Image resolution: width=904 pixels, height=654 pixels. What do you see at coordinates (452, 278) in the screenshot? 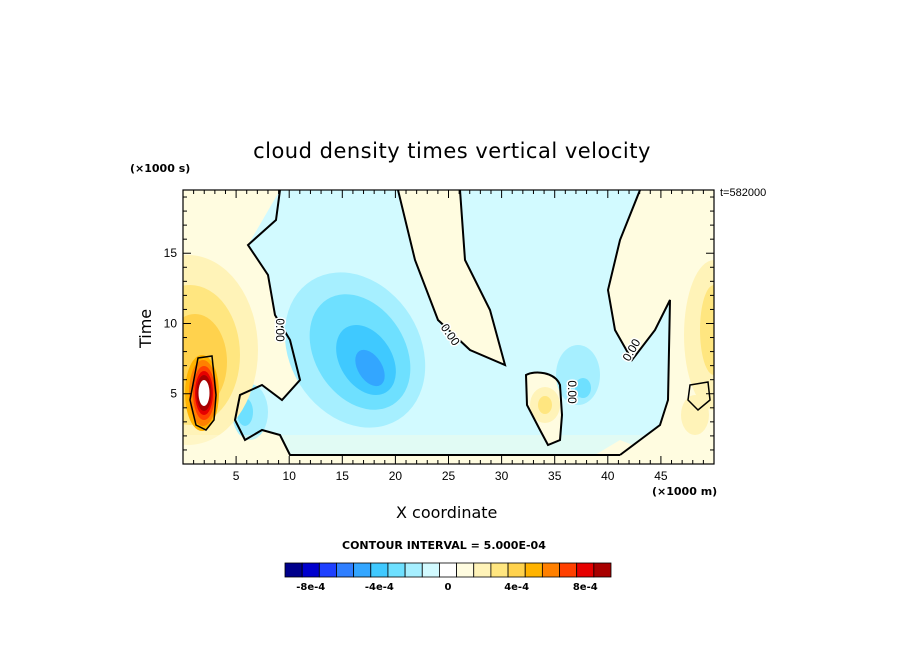
I see `contour-zero-top` at bounding box center [452, 278].